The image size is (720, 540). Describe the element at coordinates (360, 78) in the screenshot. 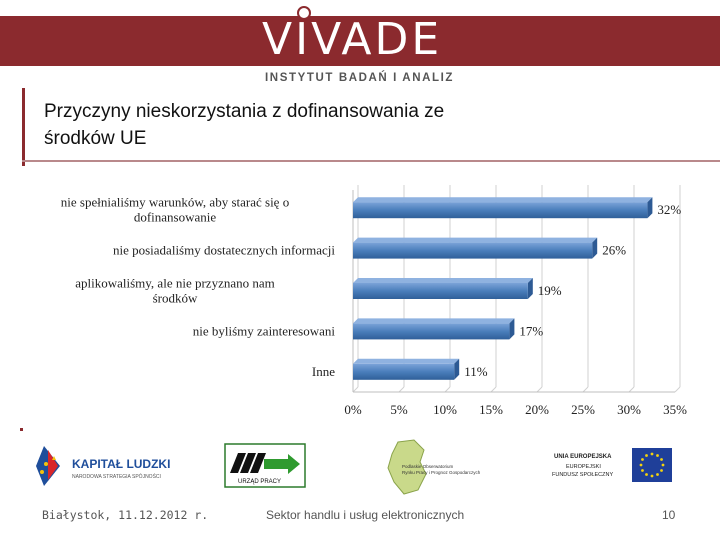

I see `logo-subtitle: INSTYTUT BADAŃ I ANALIZ` at that location.